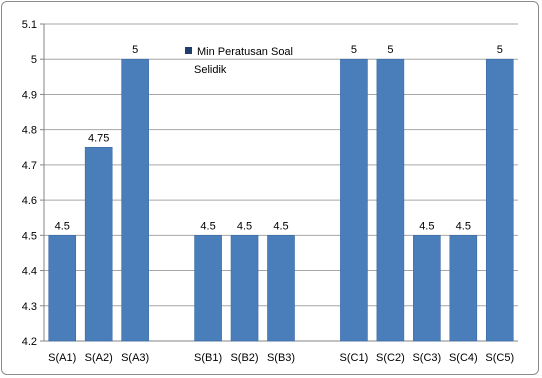 Image resolution: width=542 pixels, height=378 pixels. I want to click on x-tick-label: S(C4), so click(463, 358).